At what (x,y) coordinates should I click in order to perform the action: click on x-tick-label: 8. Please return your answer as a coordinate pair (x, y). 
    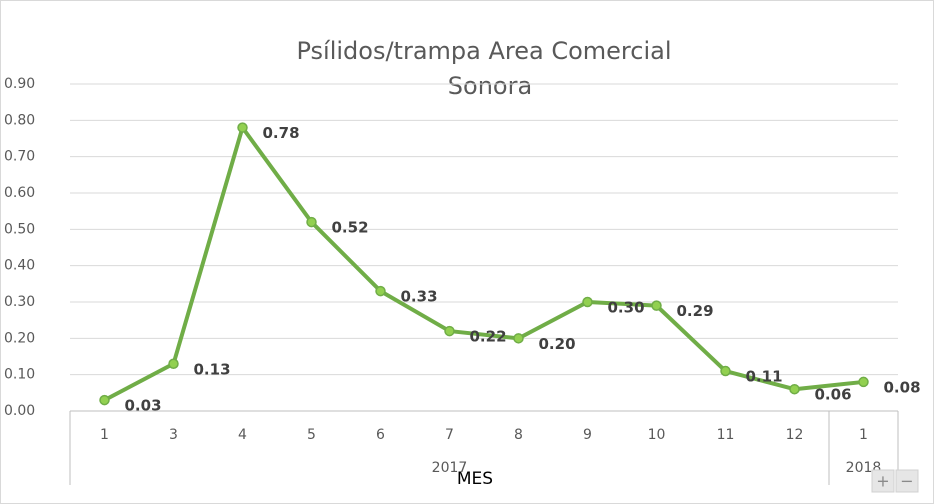
    Looking at the image, I should click on (518, 435).